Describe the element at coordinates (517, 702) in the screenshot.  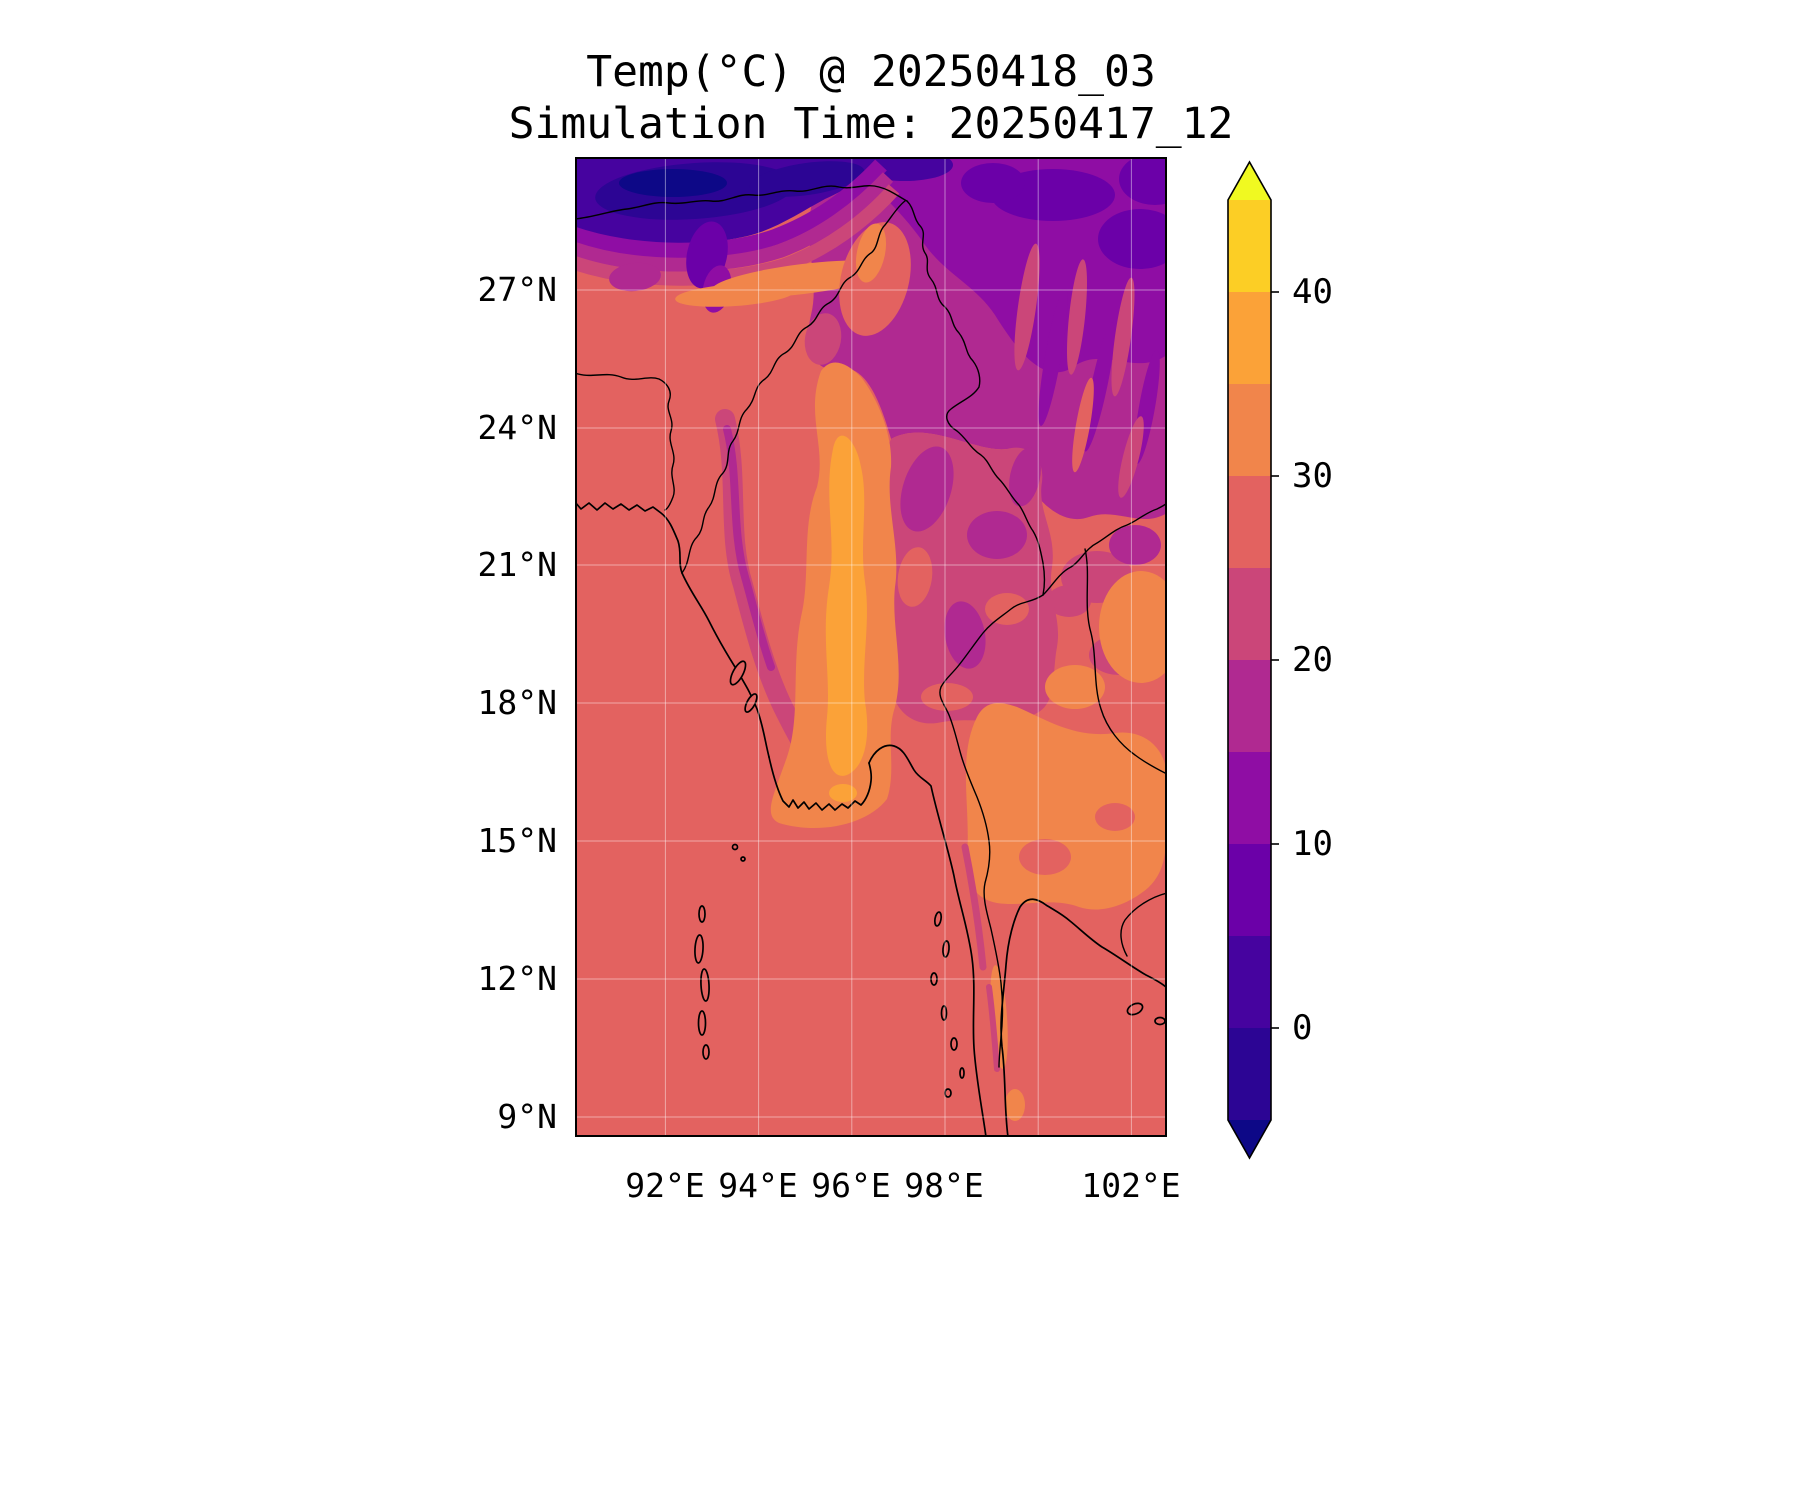
I see `y-tick-label: 18°N` at that location.